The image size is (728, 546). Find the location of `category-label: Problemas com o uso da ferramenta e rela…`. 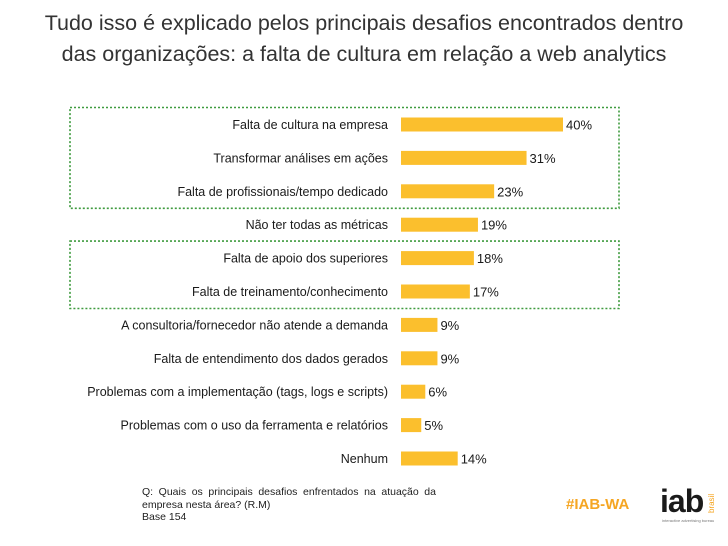

category-label: Problemas com o uso da ferramenta e rela… is located at coordinates (255, 426).